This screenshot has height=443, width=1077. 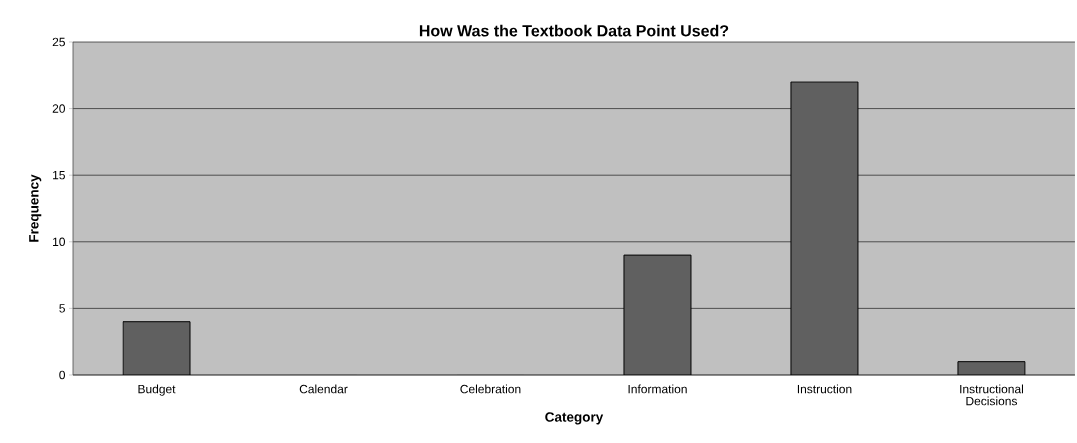 I want to click on y-tick-label: 5, so click(x=62, y=308).